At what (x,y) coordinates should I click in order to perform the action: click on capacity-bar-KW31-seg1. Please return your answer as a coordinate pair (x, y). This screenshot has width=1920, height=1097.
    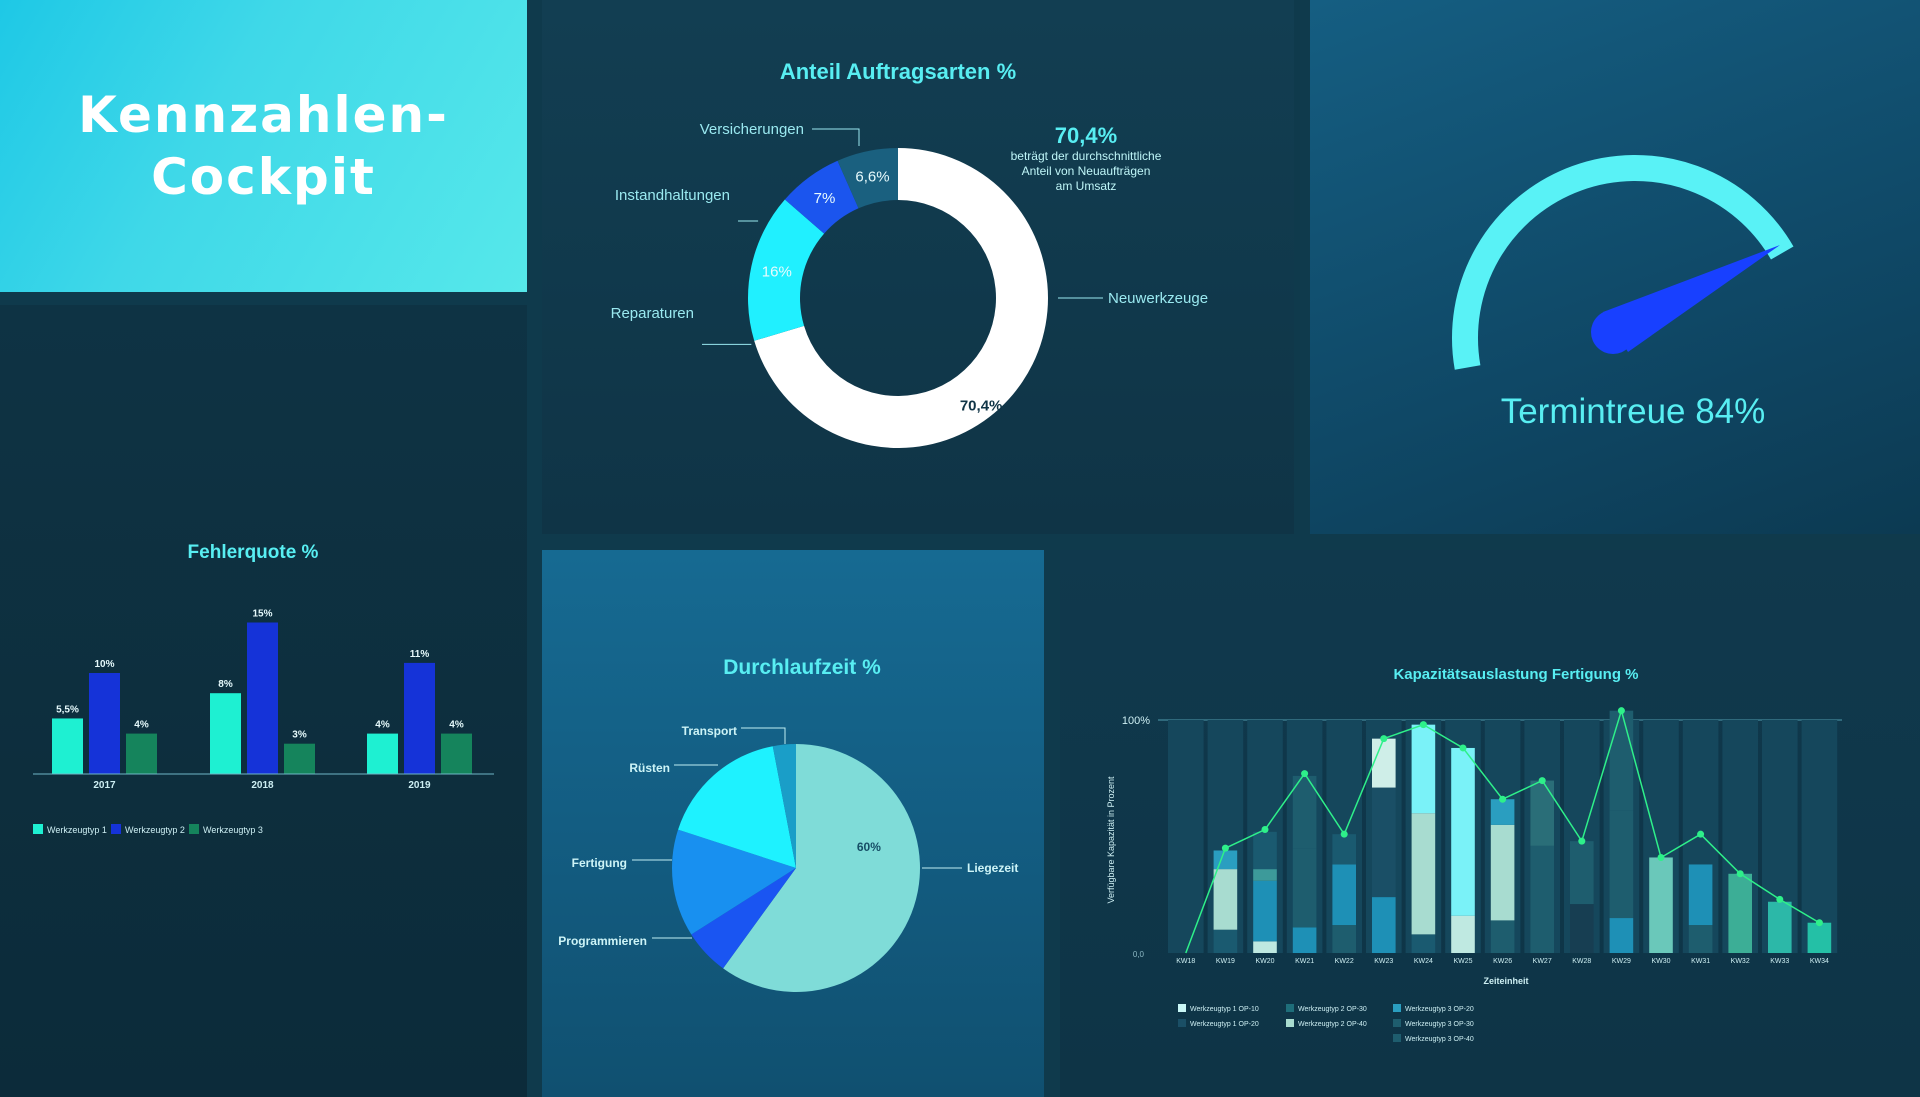
    Looking at the image, I should click on (1700, 895).